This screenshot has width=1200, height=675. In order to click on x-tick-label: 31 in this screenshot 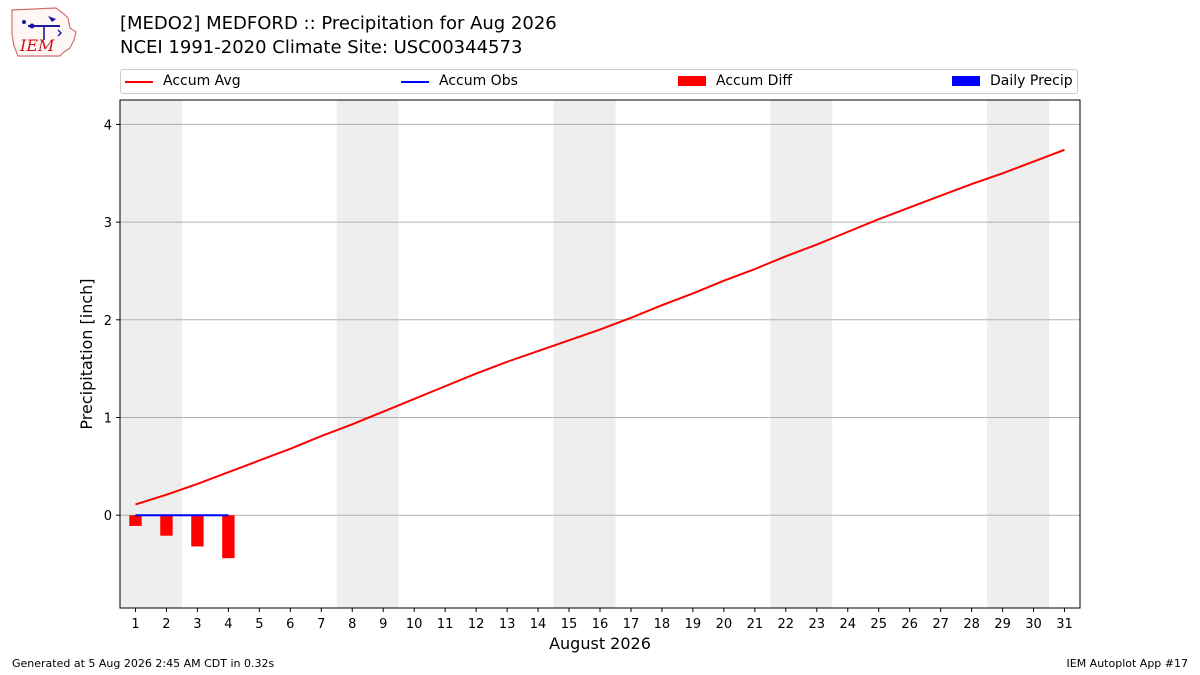, I will do `click(1064, 624)`.